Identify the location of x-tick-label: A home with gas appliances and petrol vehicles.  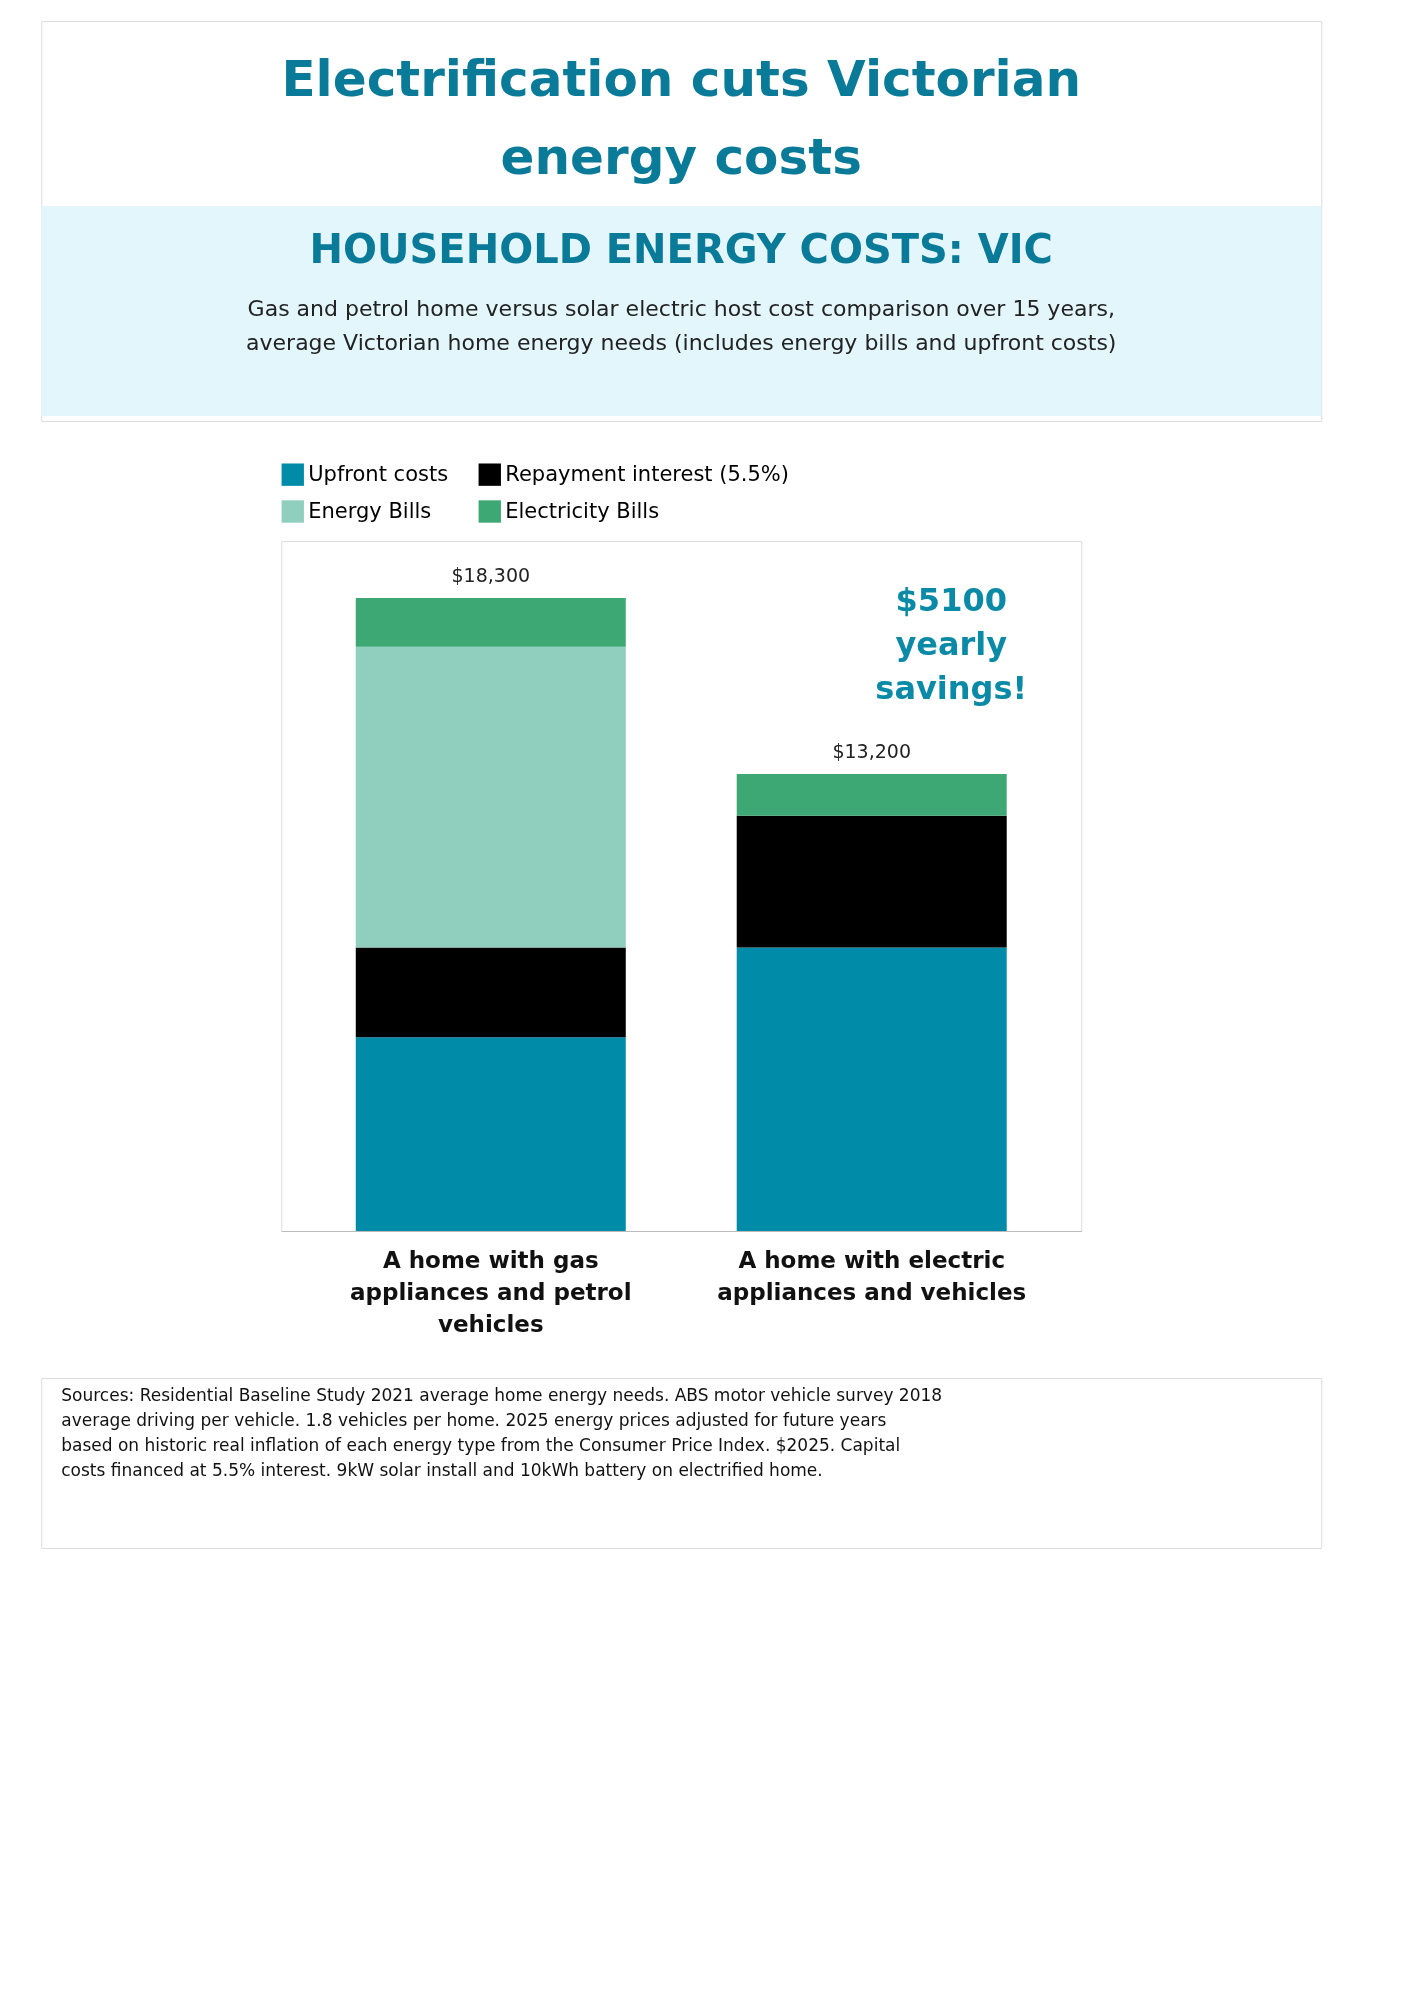
(491, 1291).